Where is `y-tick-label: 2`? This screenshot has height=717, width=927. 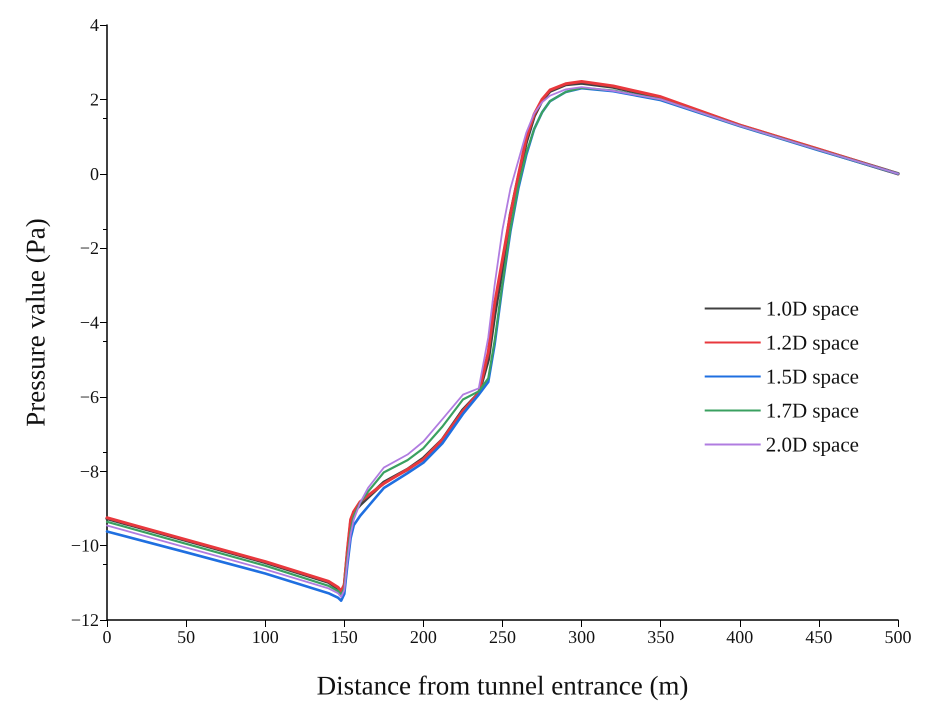
y-tick-label: 2 is located at coordinates (94, 99).